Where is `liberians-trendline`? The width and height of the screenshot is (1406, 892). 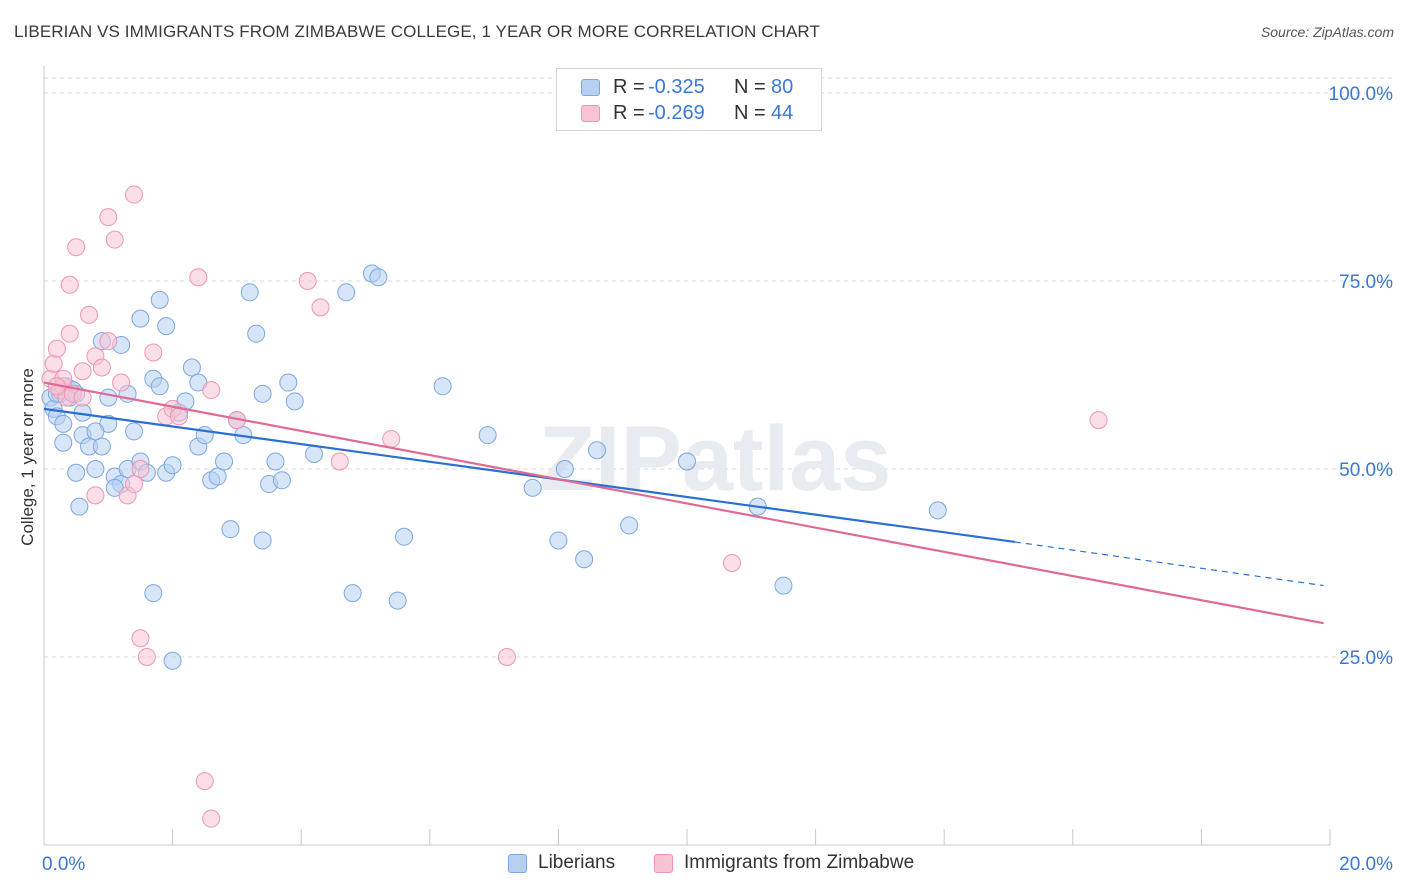
liberians-trendline is located at coordinates (529, 475).